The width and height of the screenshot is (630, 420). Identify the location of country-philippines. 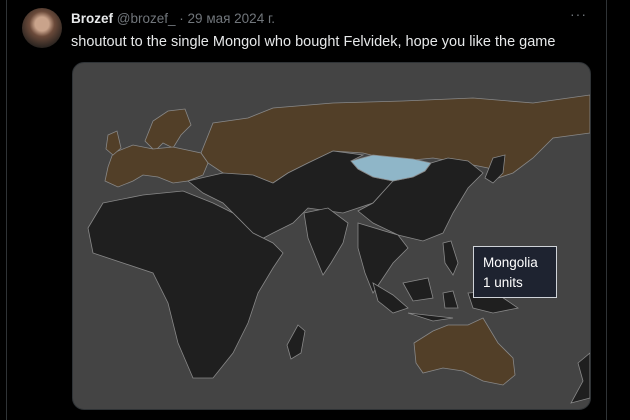
(450, 258).